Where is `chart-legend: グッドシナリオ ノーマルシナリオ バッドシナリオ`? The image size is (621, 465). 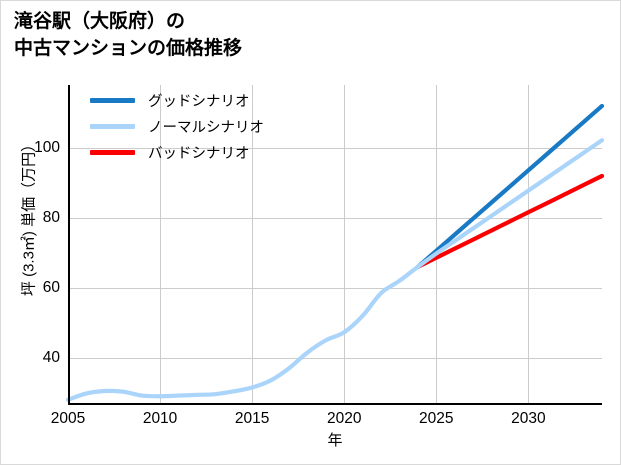
chart-legend: グッドシナリオ ノーマルシナリオ バッドシナリオ is located at coordinates (177, 127).